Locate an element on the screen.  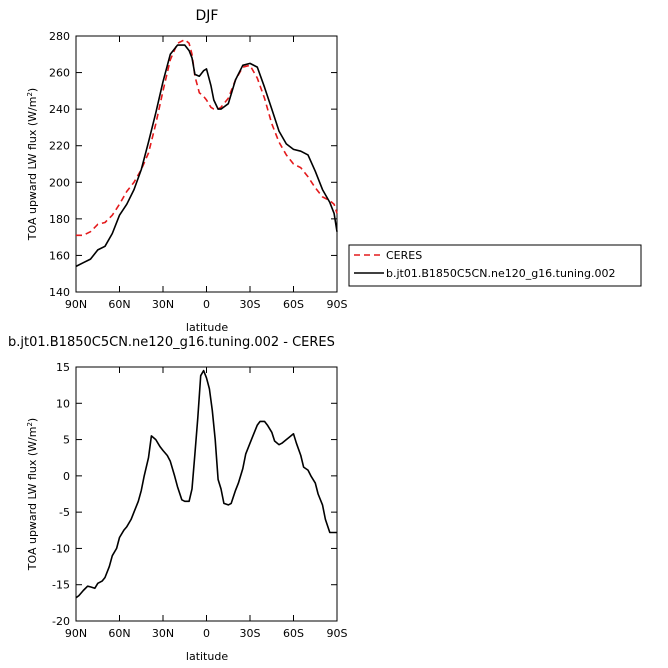
top-y-tick-label: 180 is located at coordinates (59, 219).